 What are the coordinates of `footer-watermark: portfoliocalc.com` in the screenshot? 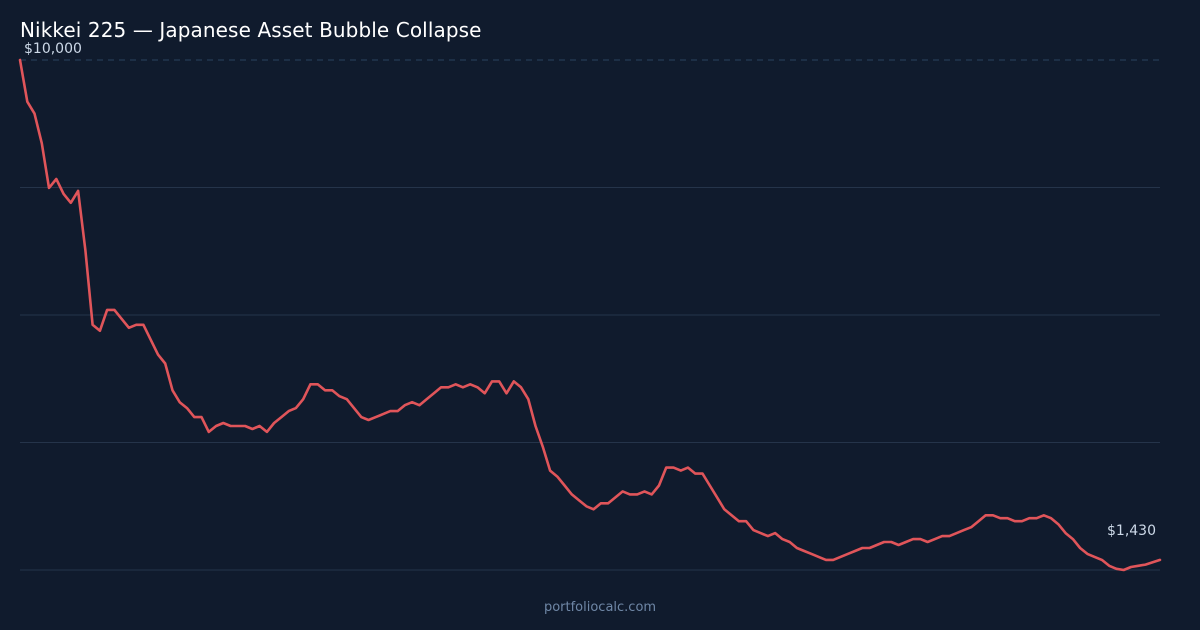 It's located at (600, 607).